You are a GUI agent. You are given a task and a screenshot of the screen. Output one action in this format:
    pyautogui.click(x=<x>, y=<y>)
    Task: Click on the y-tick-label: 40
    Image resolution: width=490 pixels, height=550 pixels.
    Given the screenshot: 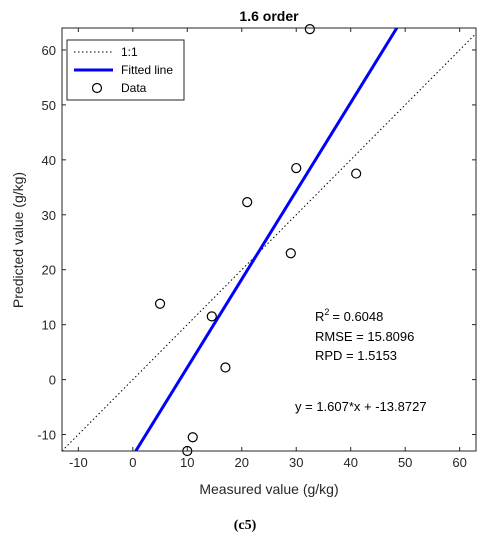 What is the action you would take?
    pyautogui.click(x=49, y=160)
    